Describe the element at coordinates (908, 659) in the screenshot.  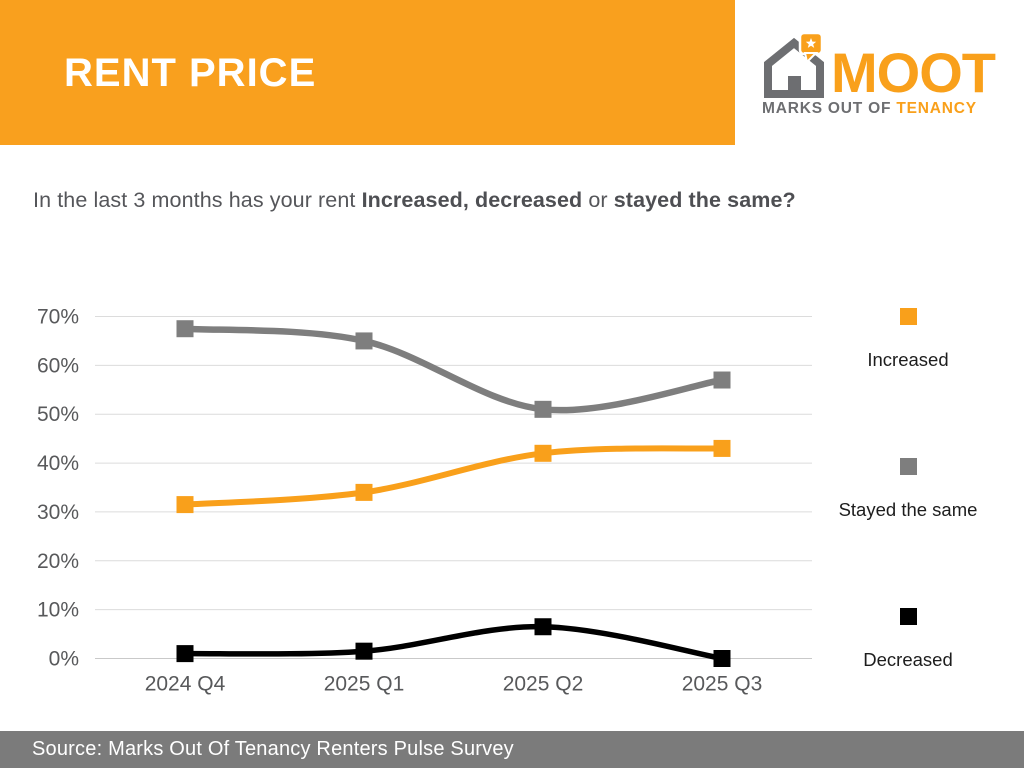
I see `legend-label-decreased: Decreased` at that location.